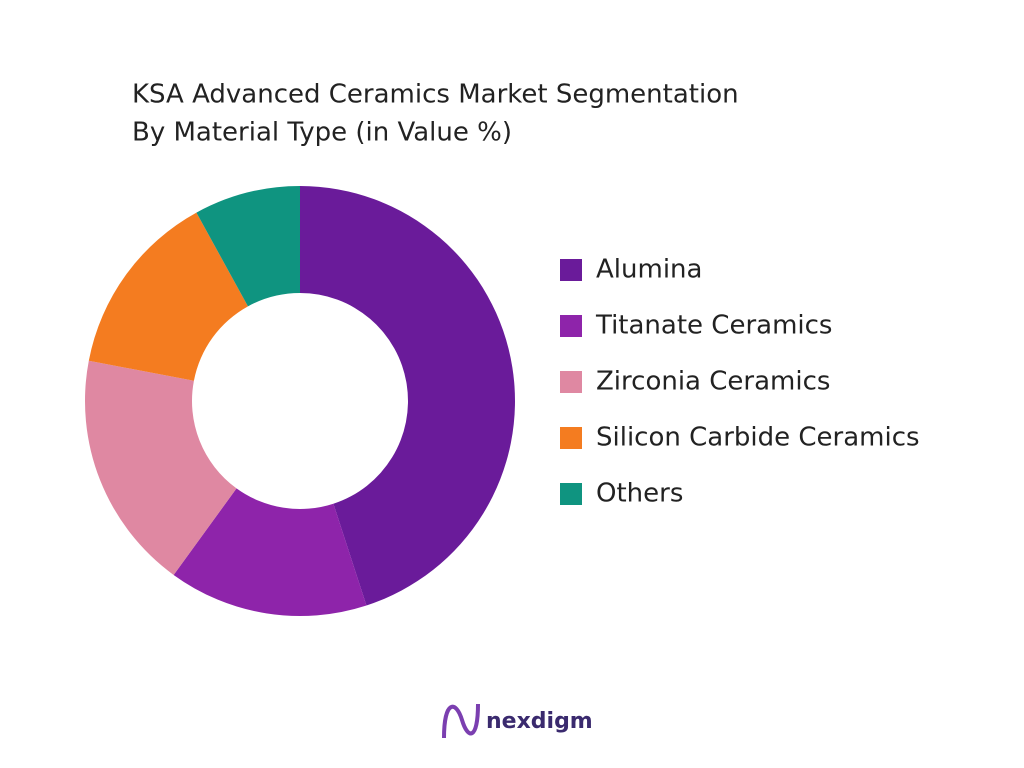 The height and width of the screenshot is (768, 1024). What do you see at coordinates (639, 494) in the screenshot?
I see `legend-label: Others` at bounding box center [639, 494].